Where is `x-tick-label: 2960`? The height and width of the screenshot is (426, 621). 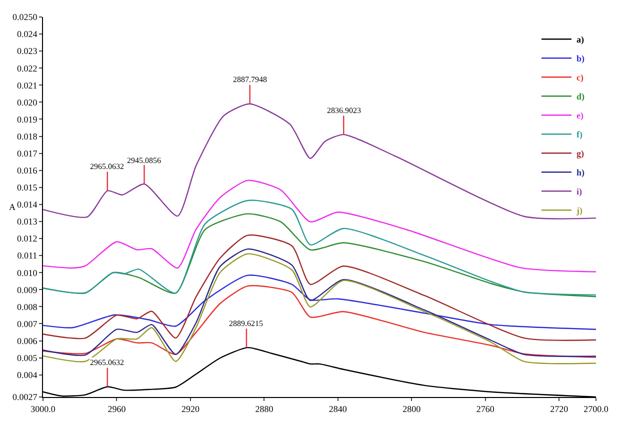
x-tick-label: 2960 is located at coordinates (117, 409).